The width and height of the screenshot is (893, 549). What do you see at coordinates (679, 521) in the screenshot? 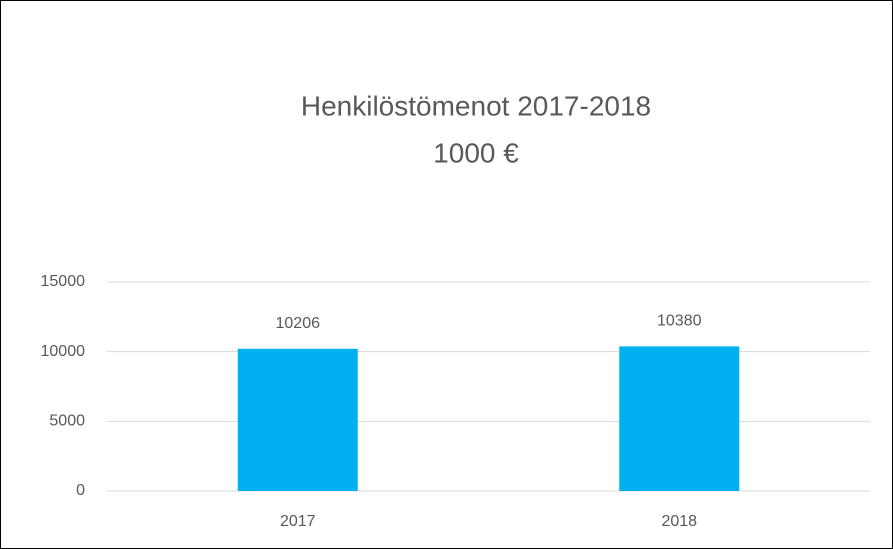
I see `x-tick-label: 2018` at bounding box center [679, 521].